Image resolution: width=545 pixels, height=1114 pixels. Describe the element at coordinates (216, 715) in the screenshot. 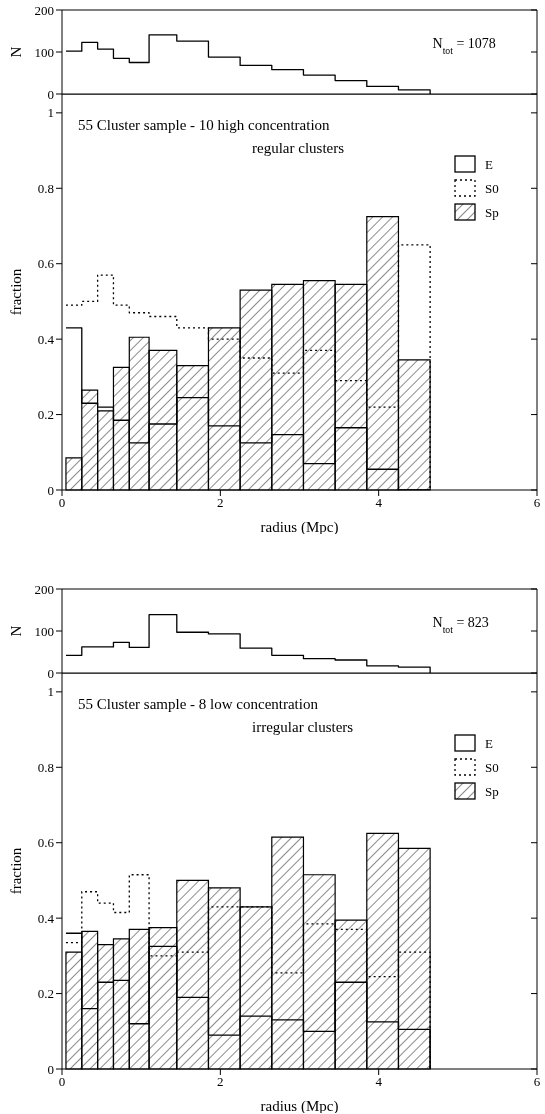

I see `text: 55 Cluster sample - 8 low concentration irregular clusters` at that location.